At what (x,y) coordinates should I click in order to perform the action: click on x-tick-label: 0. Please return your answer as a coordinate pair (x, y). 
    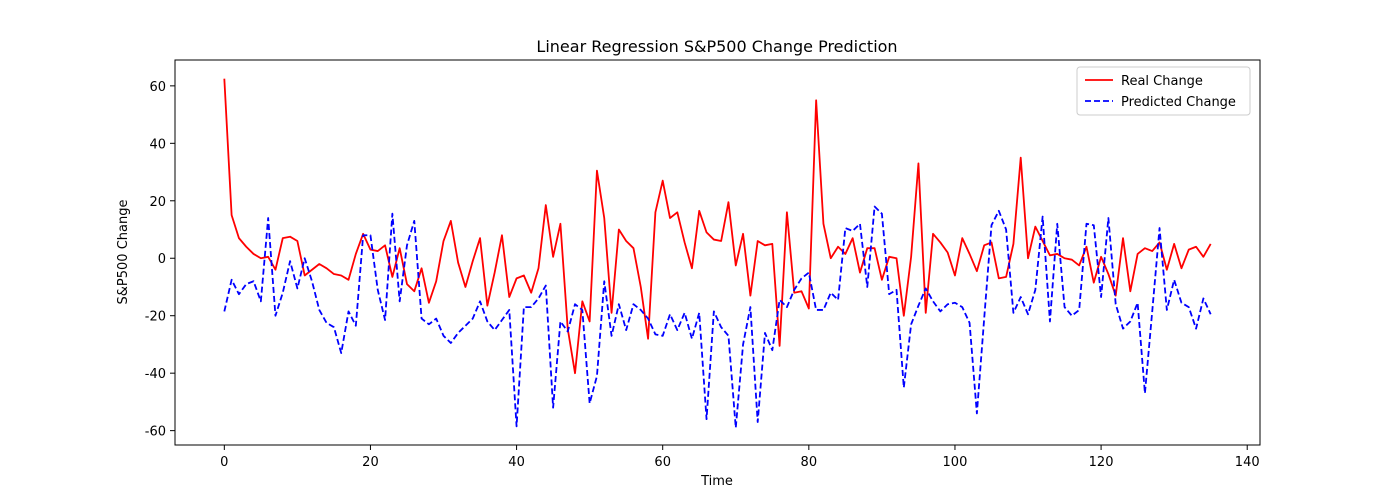
    Looking at the image, I should click on (224, 462).